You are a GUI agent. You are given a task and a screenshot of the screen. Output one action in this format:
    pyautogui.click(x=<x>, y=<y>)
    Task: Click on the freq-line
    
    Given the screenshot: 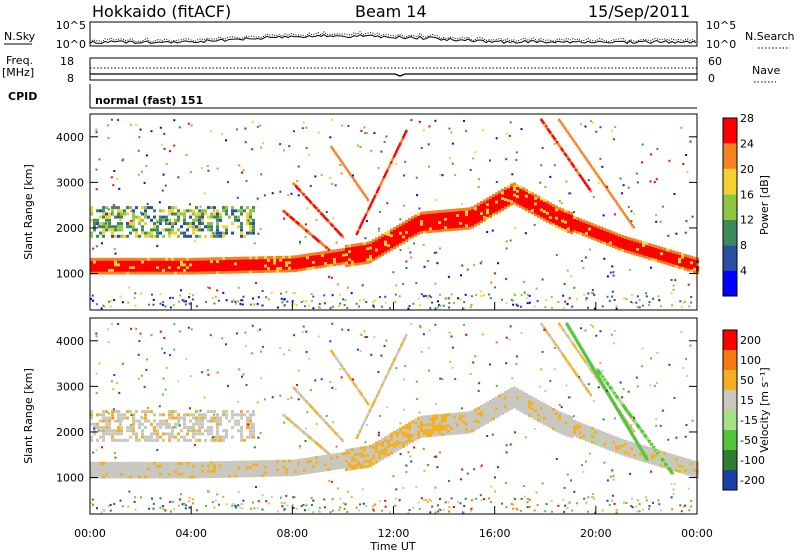 What is the action you would take?
    pyautogui.click(x=393, y=75)
    